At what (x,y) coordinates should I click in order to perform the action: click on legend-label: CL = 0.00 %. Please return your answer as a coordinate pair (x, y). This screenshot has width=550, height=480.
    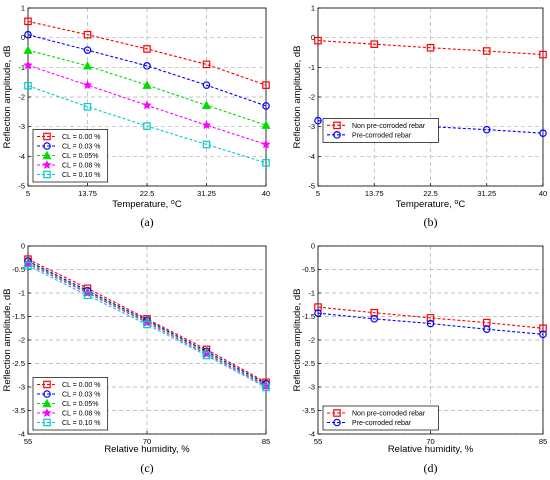
    Looking at the image, I should click on (81, 385).